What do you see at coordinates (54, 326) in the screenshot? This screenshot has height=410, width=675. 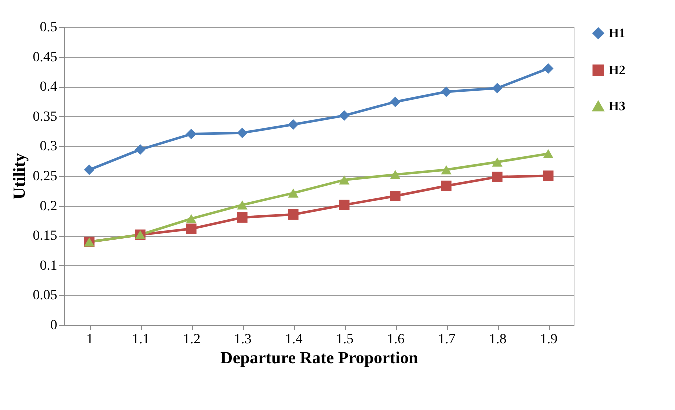 I see `y-tick-label: 0` at bounding box center [54, 326].